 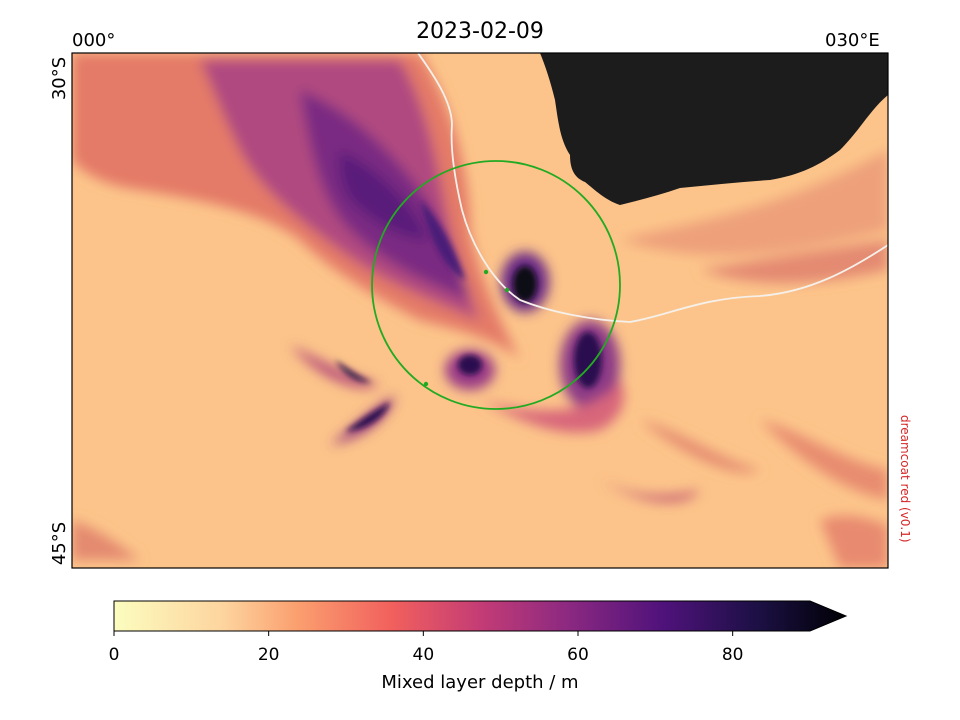 I want to click on colorbar-outline, so click(x=480, y=616).